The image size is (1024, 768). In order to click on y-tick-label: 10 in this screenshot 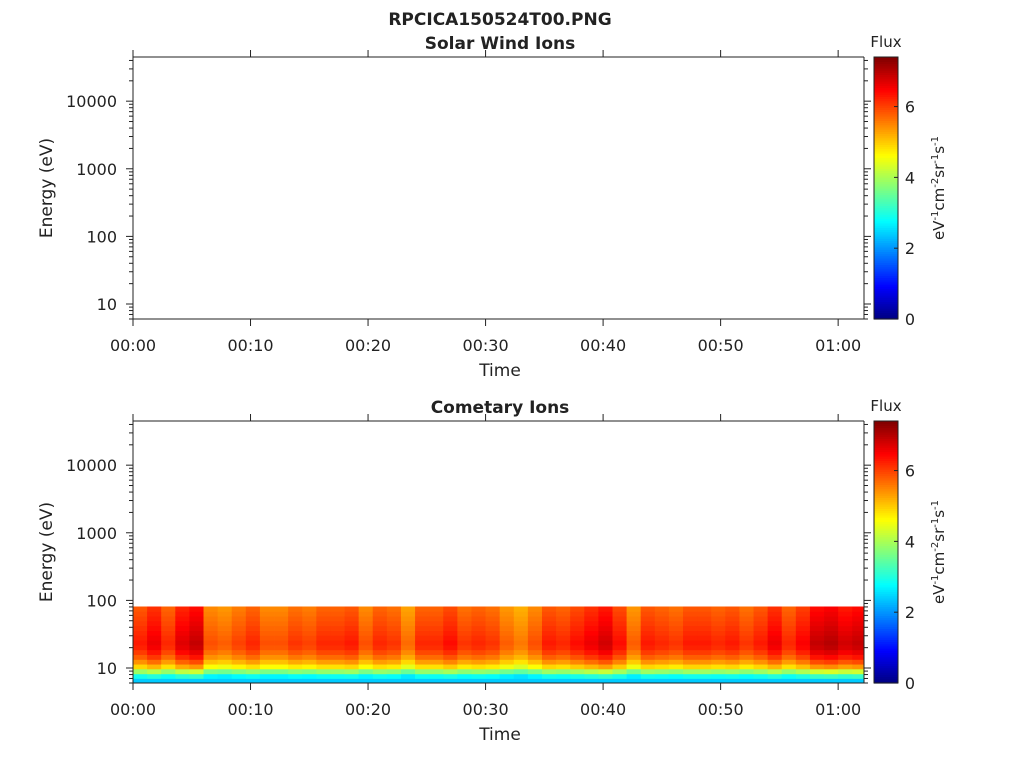, I will do `click(107, 668)`.